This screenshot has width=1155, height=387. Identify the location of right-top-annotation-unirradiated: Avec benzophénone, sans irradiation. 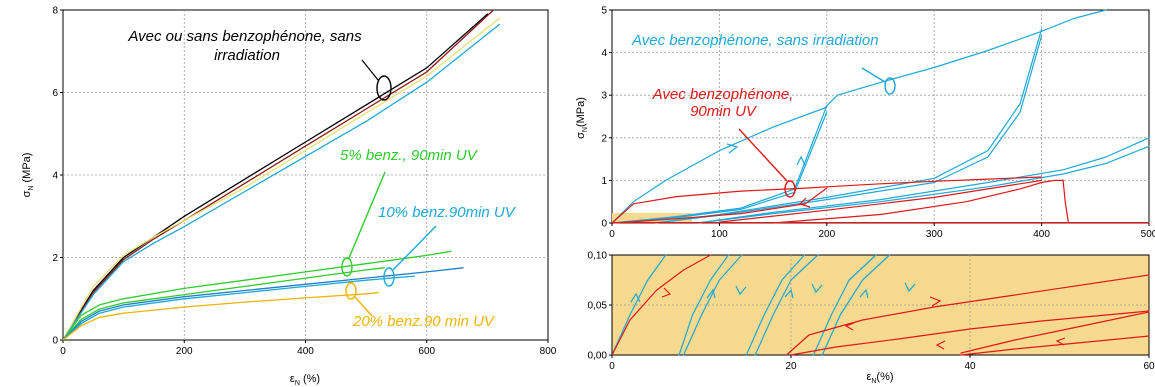
(755, 40).